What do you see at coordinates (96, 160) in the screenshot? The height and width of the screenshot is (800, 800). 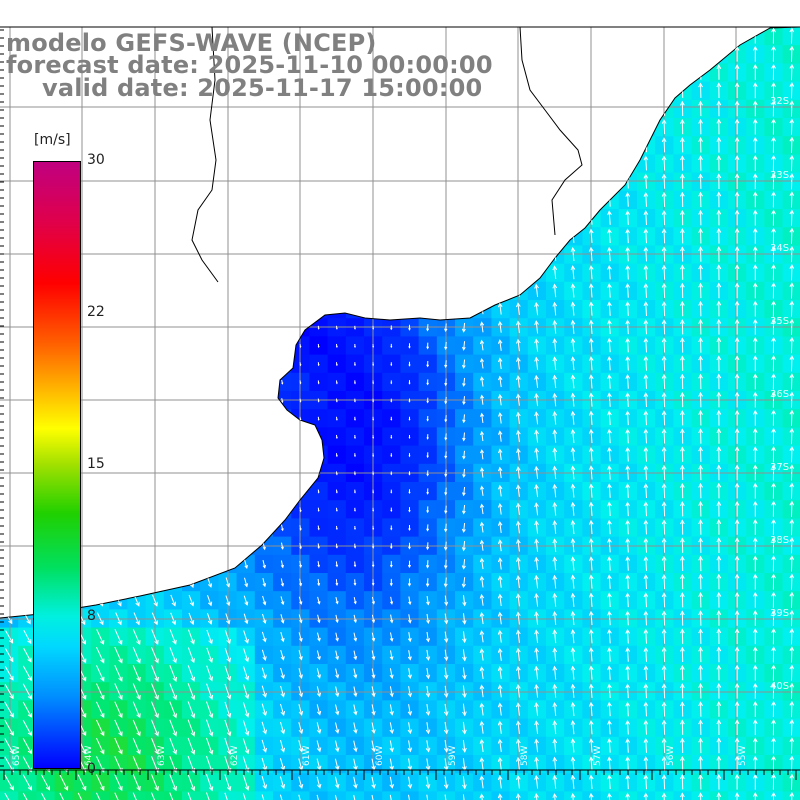 I see `colorbar-tick: 30` at bounding box center [96, 160].